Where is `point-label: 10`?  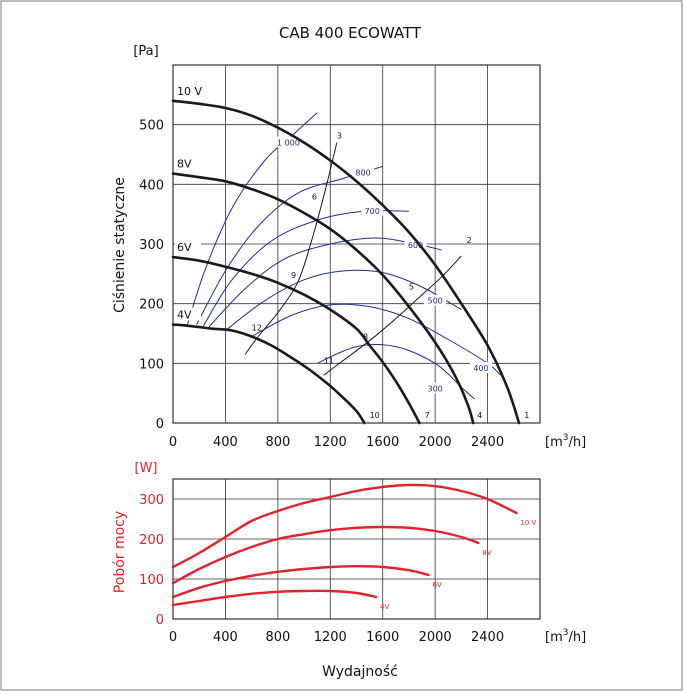 point-label: 10 is located at coordinates (375, 415).